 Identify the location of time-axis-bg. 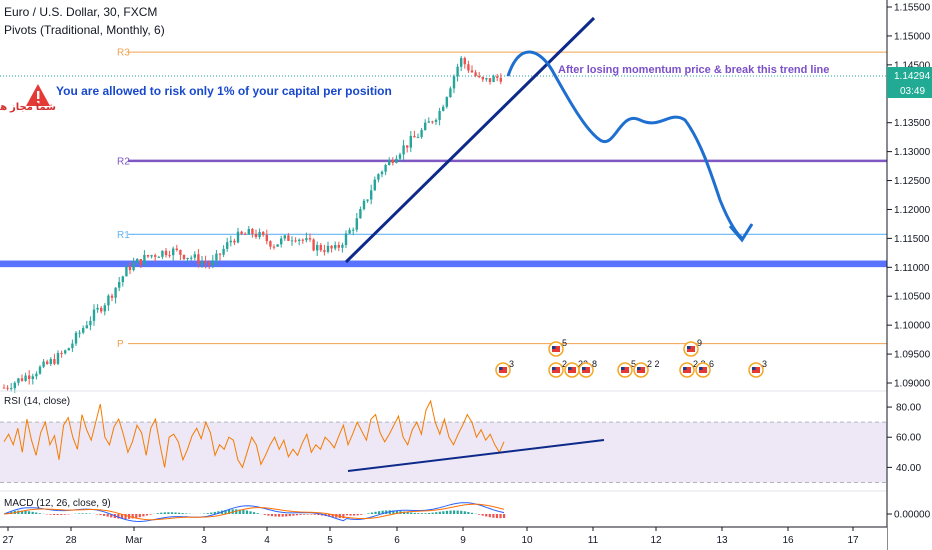
(443, 538).